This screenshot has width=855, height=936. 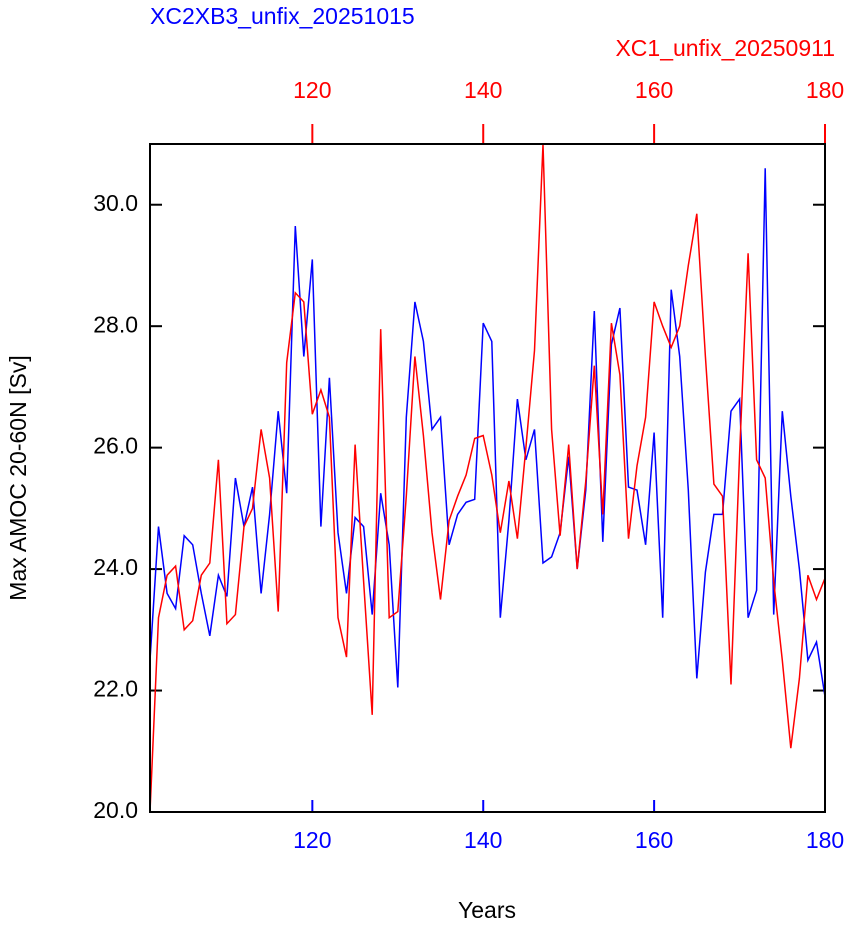 What do you see at coordinates (483, 840) in the screenshot?
I see `x-tick-label: 140` at bounding box center [483, 840].